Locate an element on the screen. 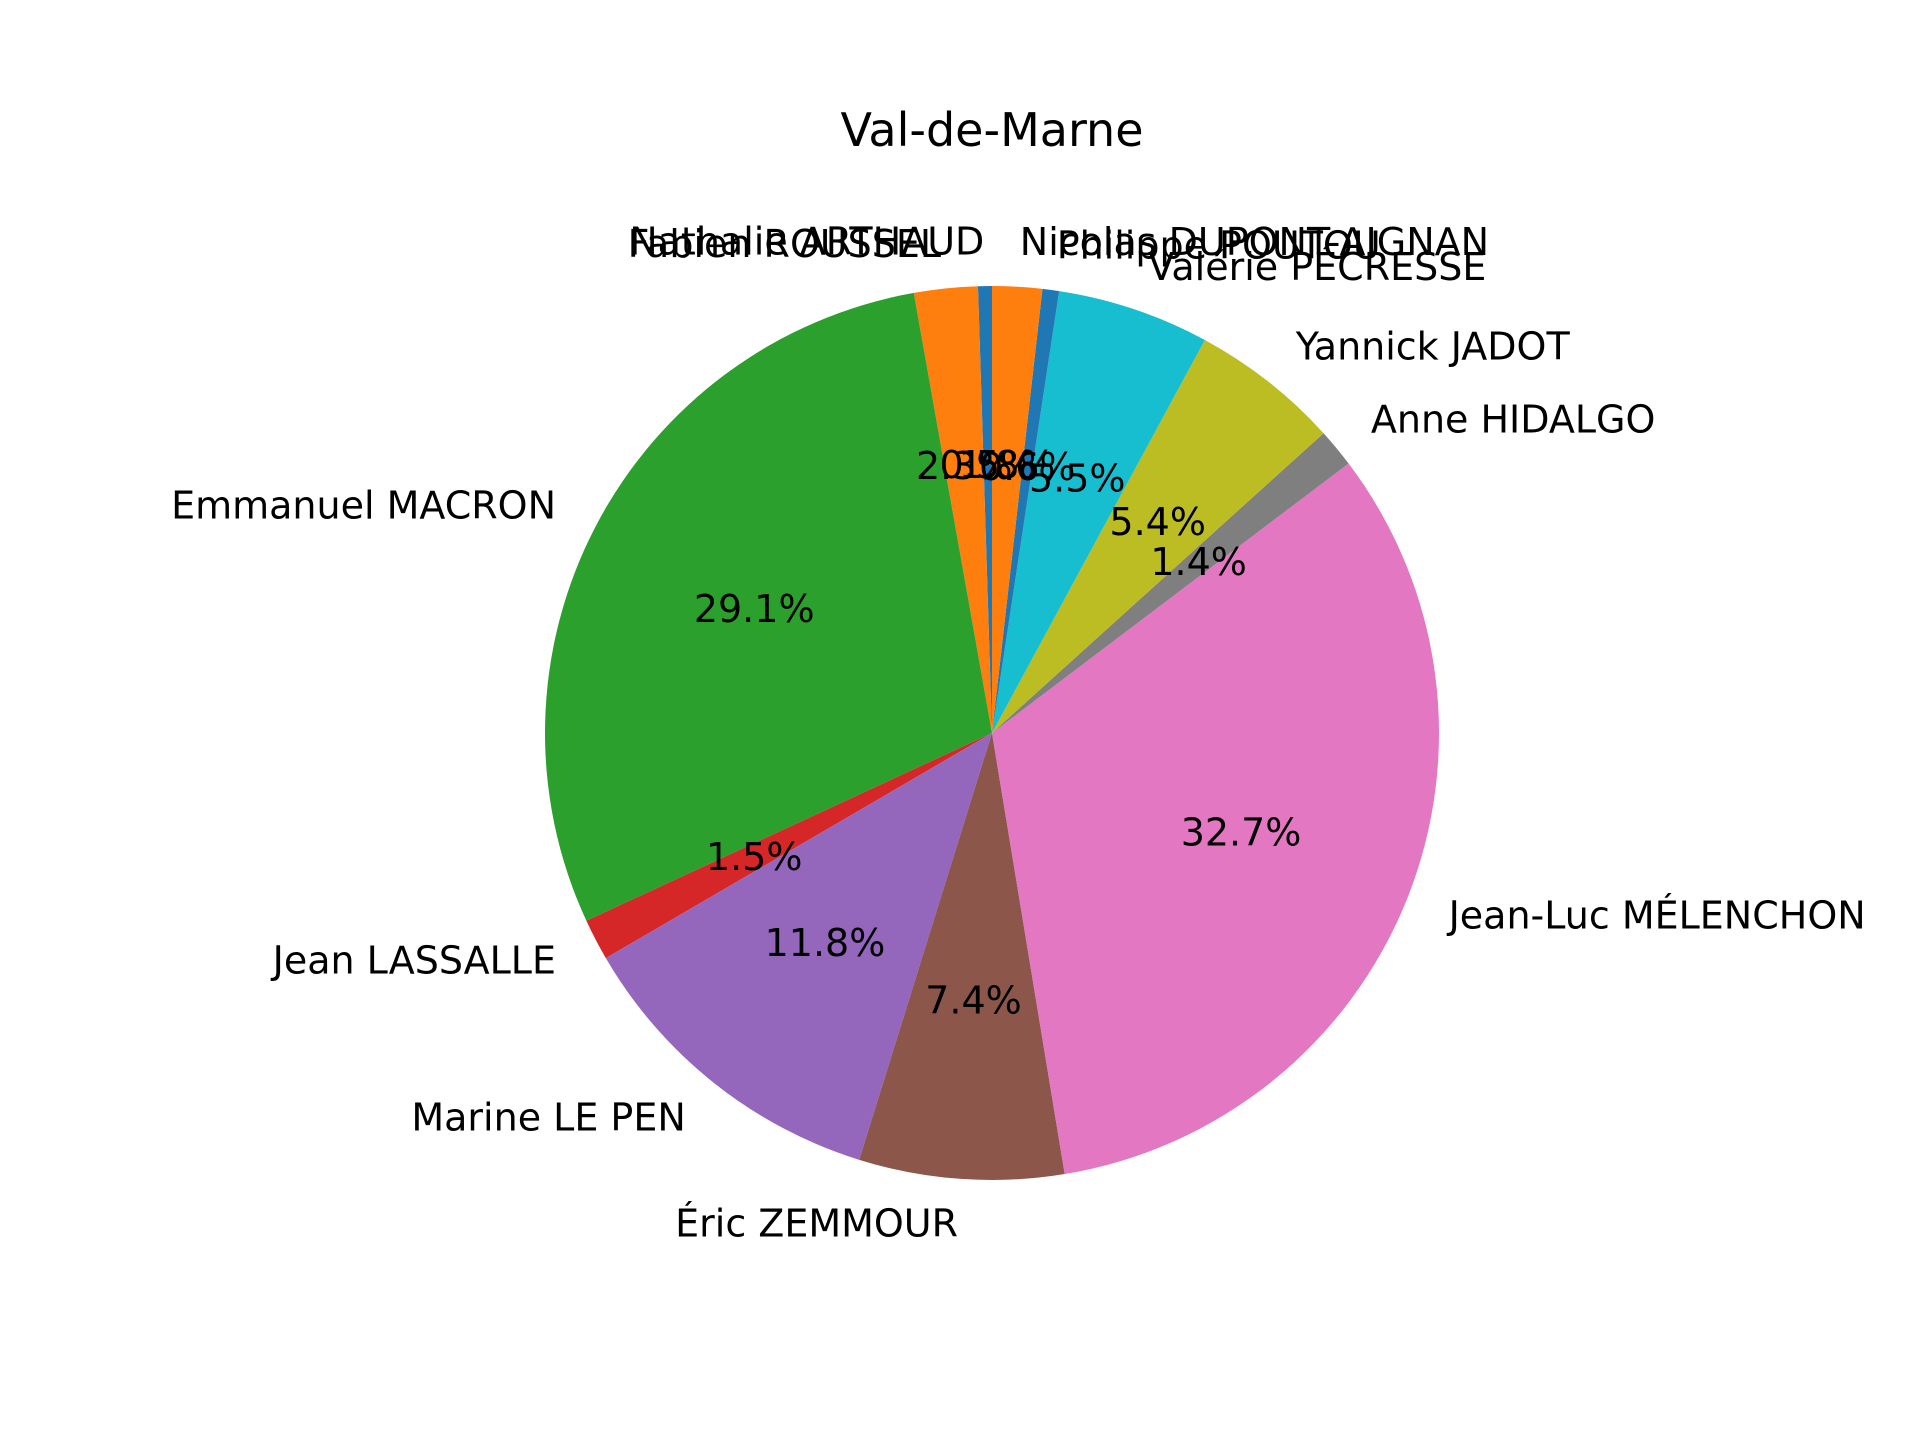 This screenshot has height=1440, width=1920. pie-slice-nathalie-arthaud is located at coordinates (984, 509).